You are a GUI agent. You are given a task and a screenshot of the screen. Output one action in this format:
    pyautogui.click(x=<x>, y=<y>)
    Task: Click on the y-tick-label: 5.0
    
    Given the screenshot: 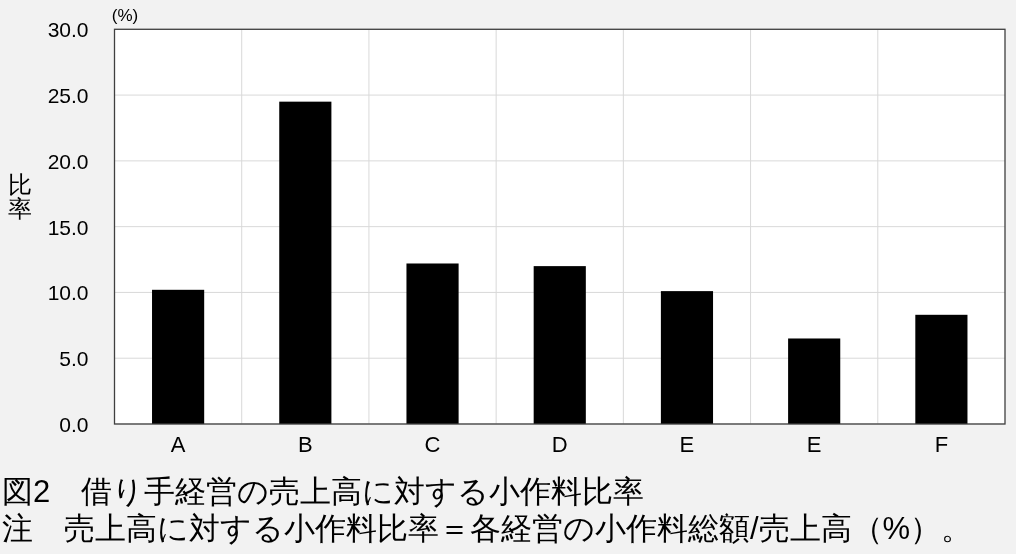 What is the action you would take?
    pyautogui.click(x=74, y=358)
    